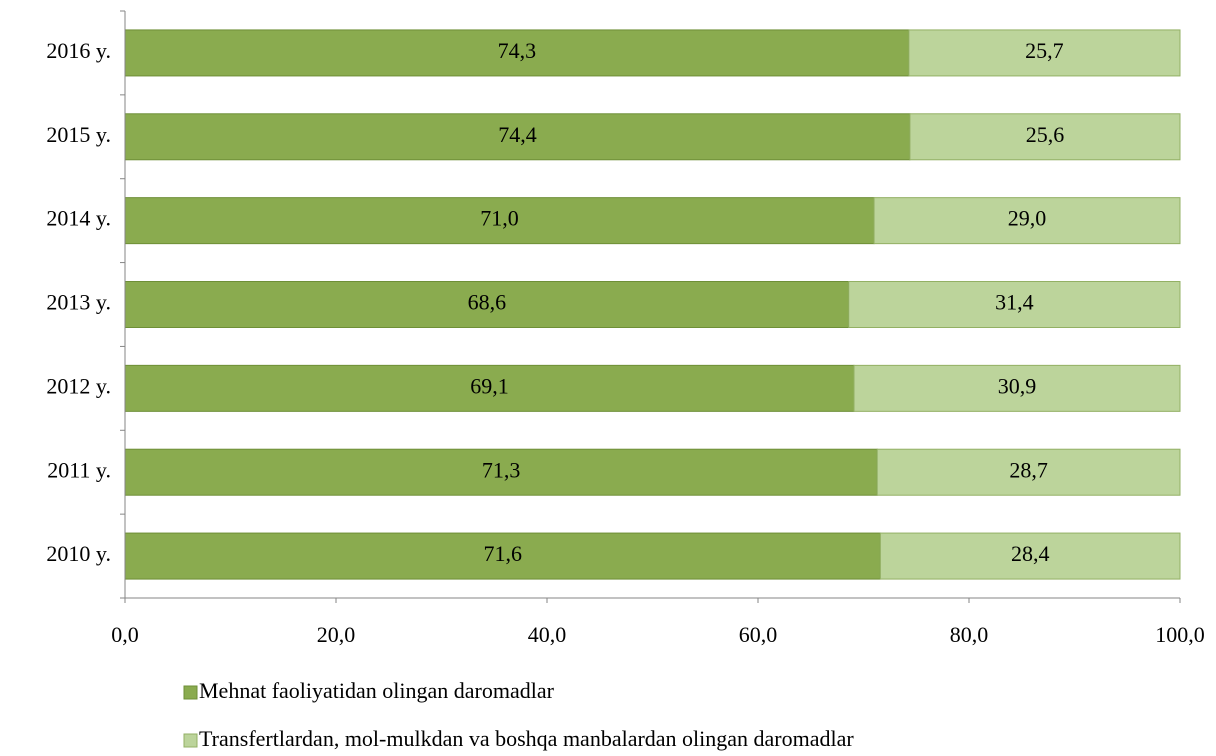 The width and height of the screenshot is (1216, 756). I want to click on y-tick-label: 2011 y., so click(79, 469).